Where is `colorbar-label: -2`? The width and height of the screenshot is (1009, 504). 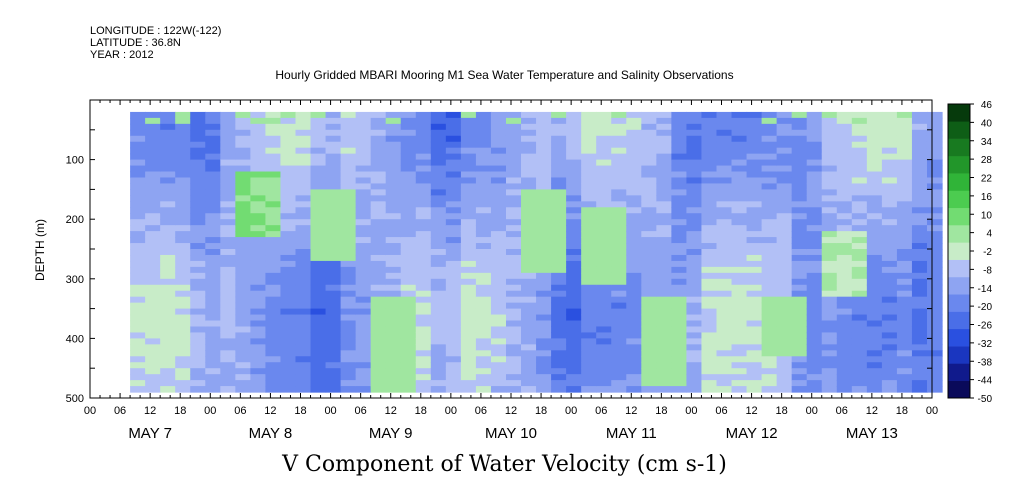
colorbar-label: -2 is located at coordinates (987, 252).